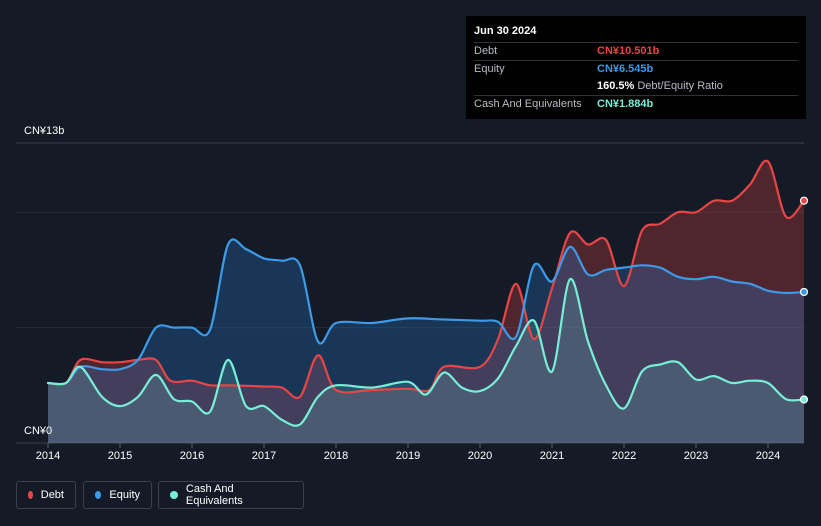 The width and height of the screenshot is (821, 526). What do you see at coordinates (489, 69) in the screenshot?
I see `tooltip-label: Equity` at bounding box center [489, 69].